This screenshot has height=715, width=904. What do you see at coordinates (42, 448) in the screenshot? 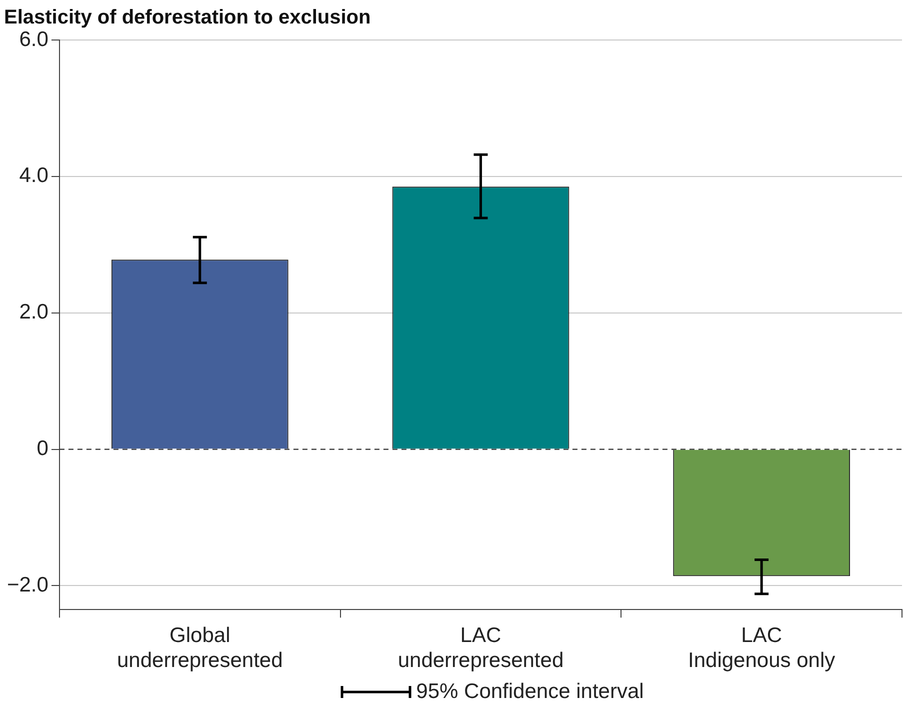
I see `y-tick-label: 0` at bounding box center [42, 448].